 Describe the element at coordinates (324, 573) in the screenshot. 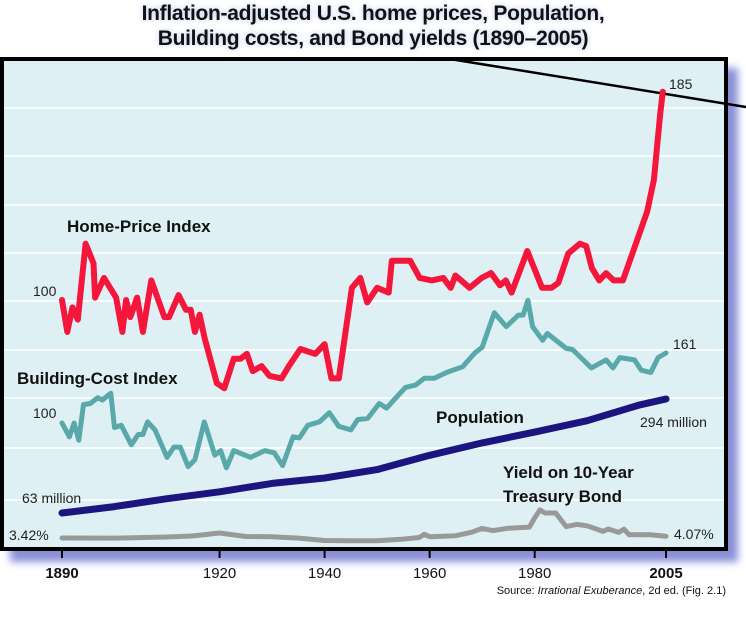

I see `x-tick-label: 1940` at that location.